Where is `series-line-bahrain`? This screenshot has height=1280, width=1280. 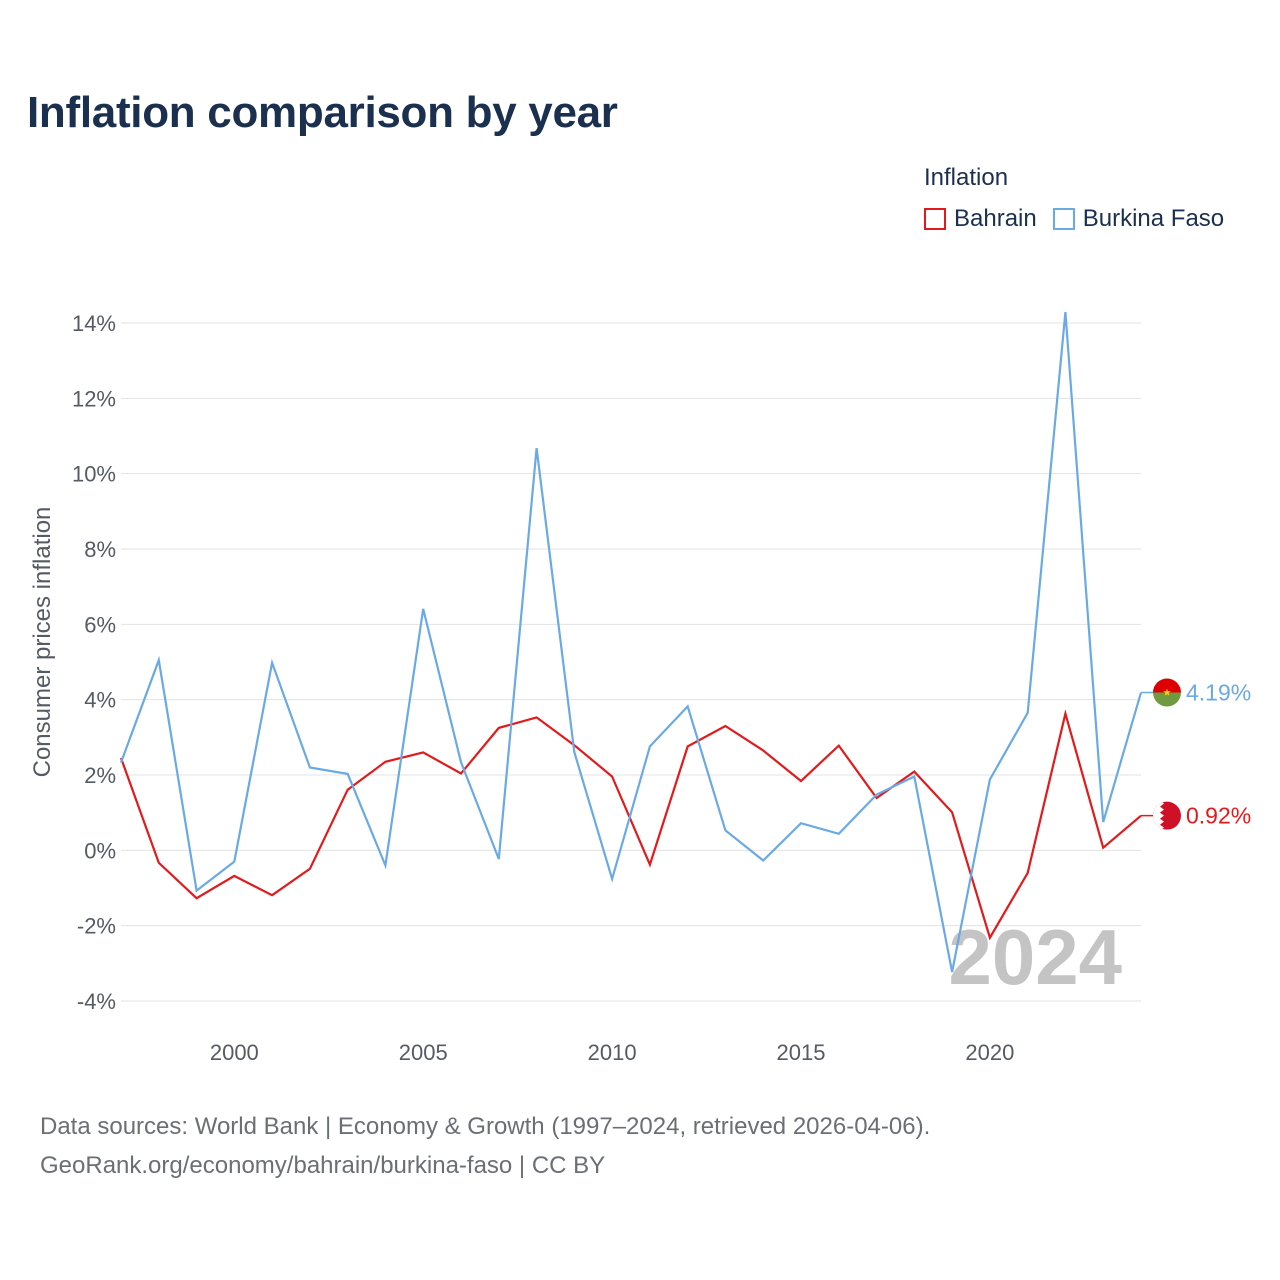
series-line-bahrain is located at coordinates (630, 825).